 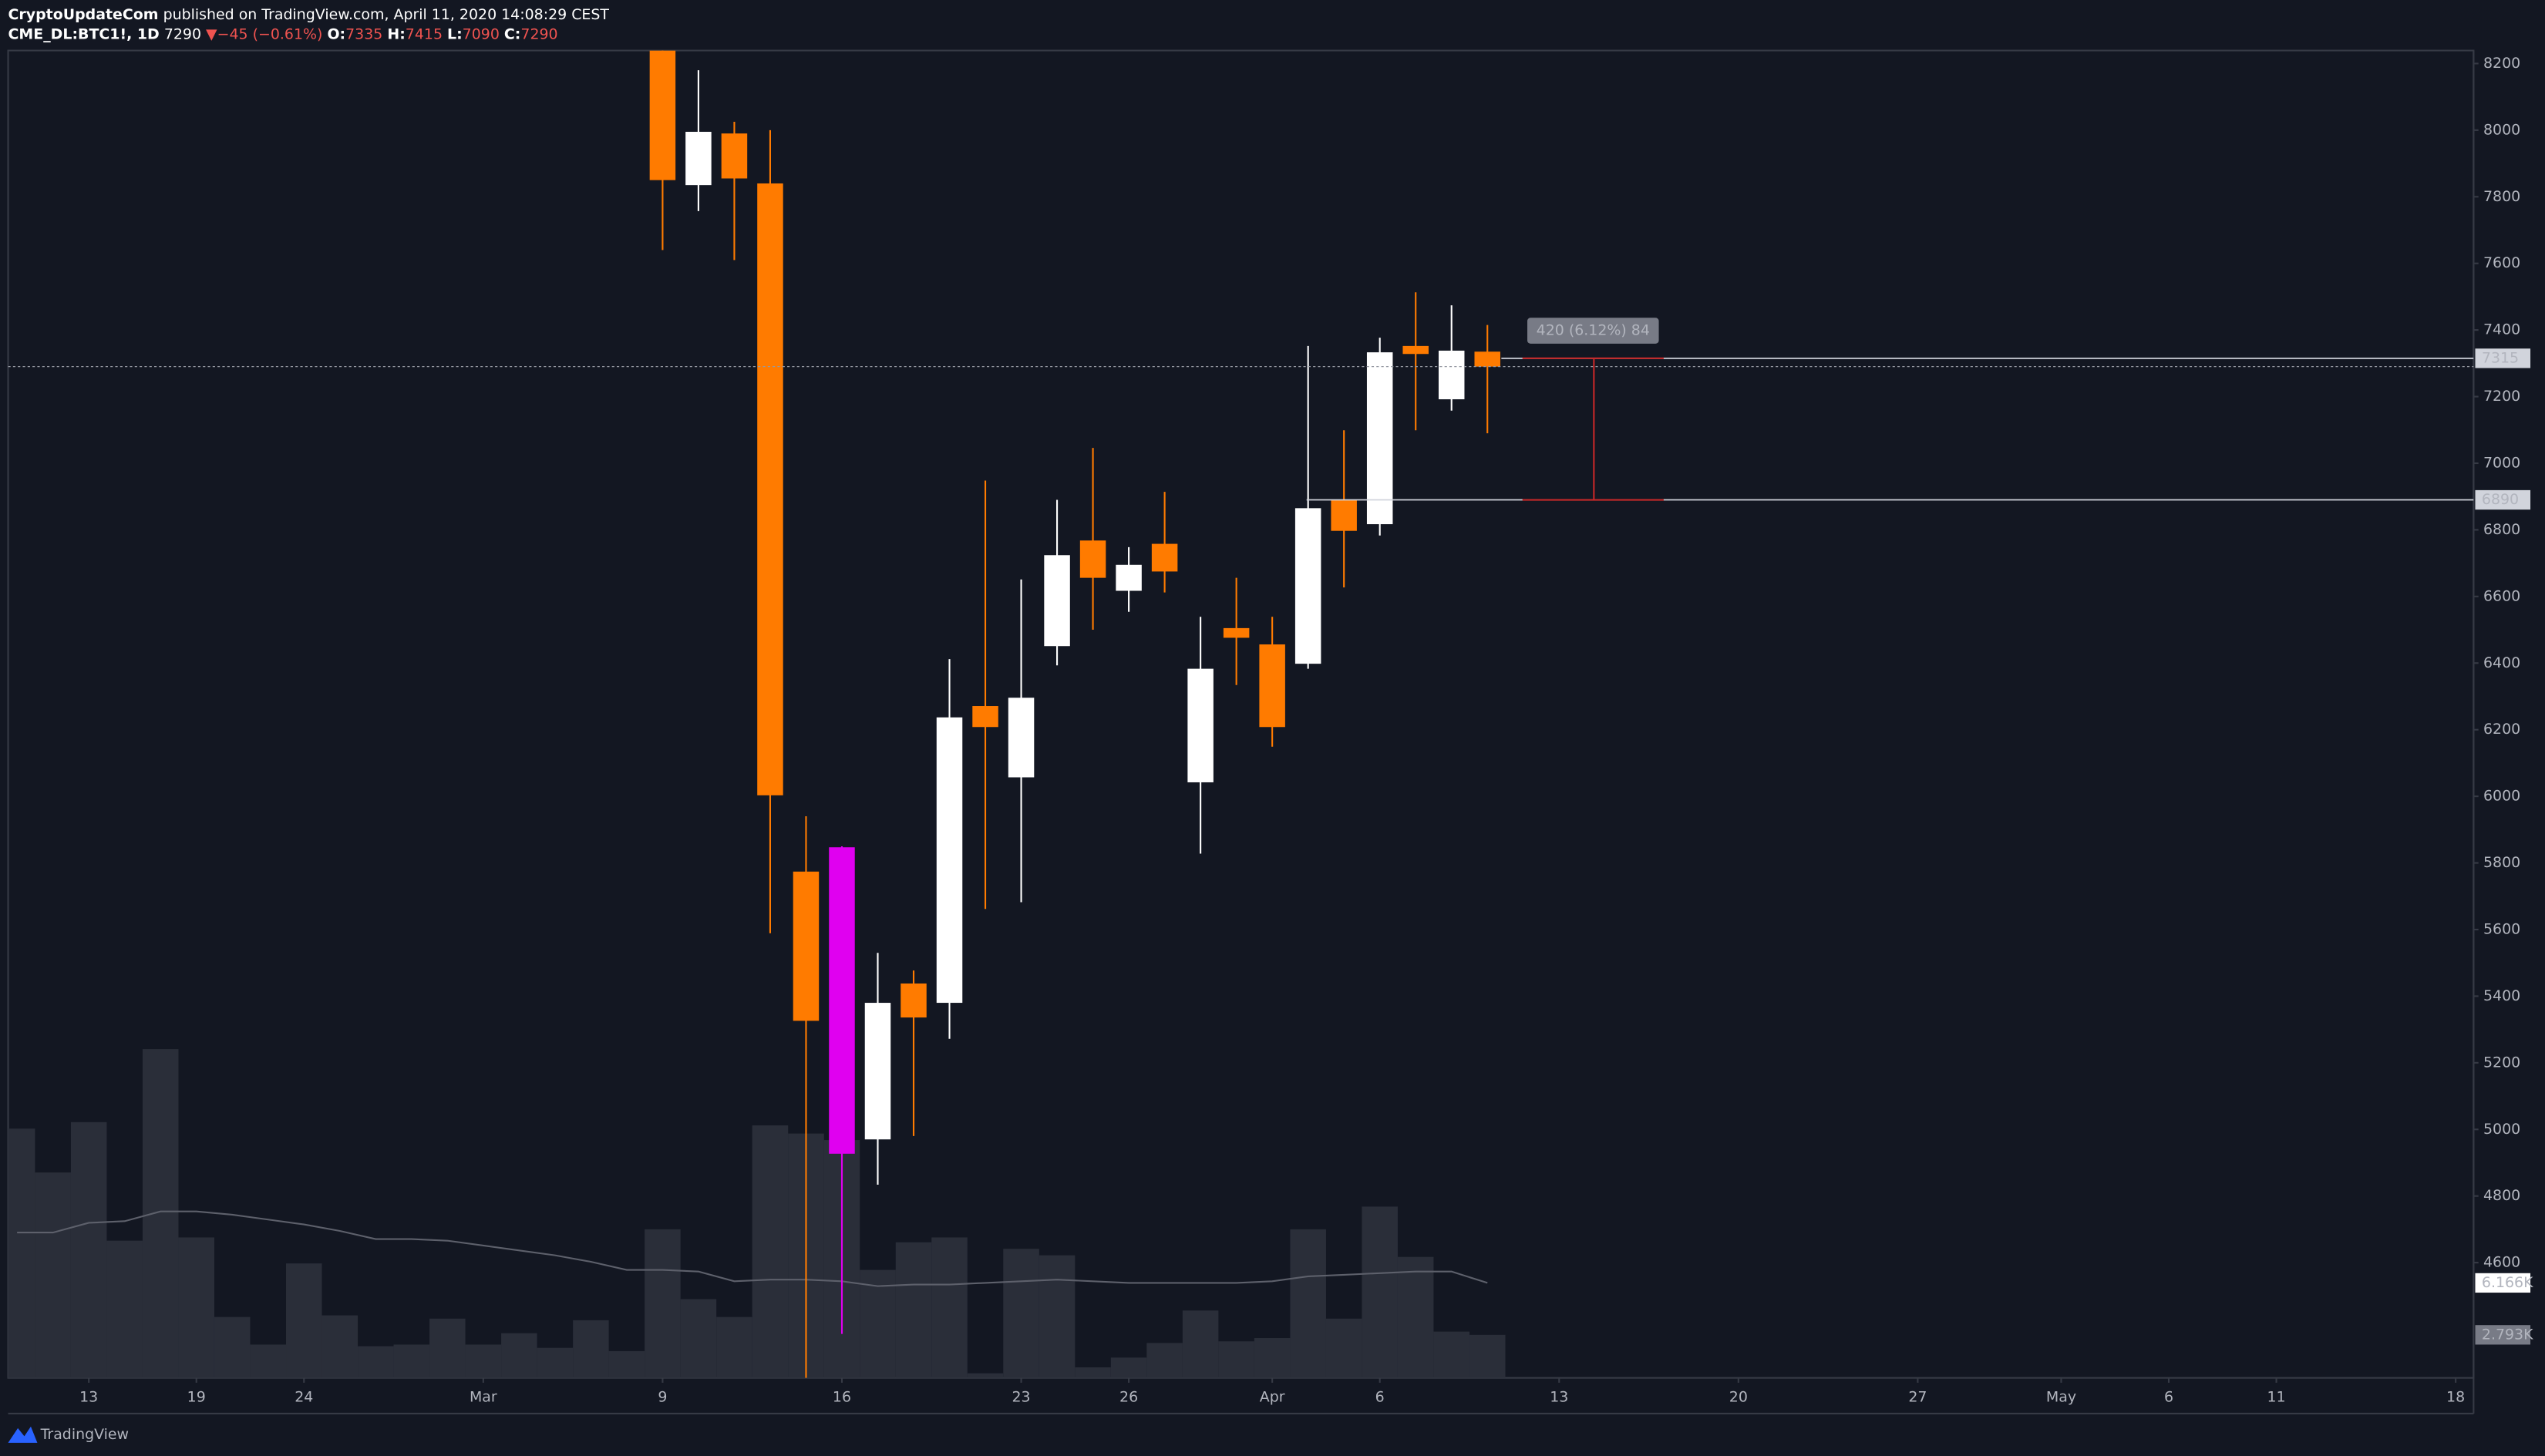 What do you see at coordinates (2501, 63) in the screenshot?
I see `y-tick-label: 8200` at bounding box center [2501, 63].